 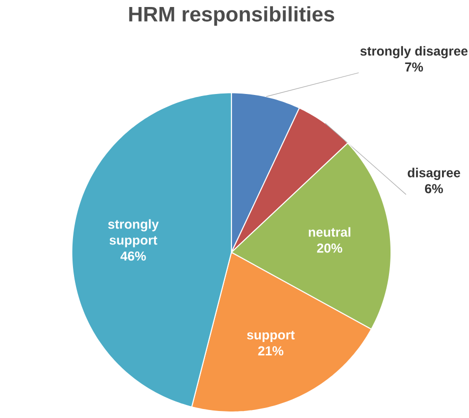 I want to click on slice-label: strongly support, so click(x=133, y=233).